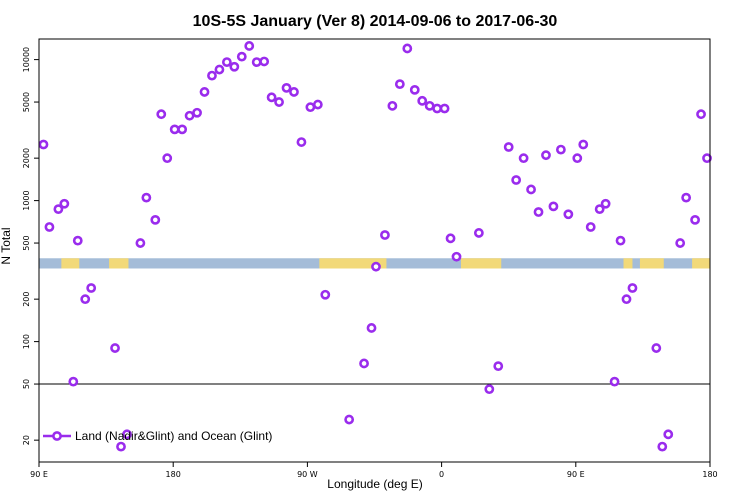  Describe the element at coordinates (374, 484) in the screenshot. I see `x-axis-label: Longitude (deg E)` at that location.